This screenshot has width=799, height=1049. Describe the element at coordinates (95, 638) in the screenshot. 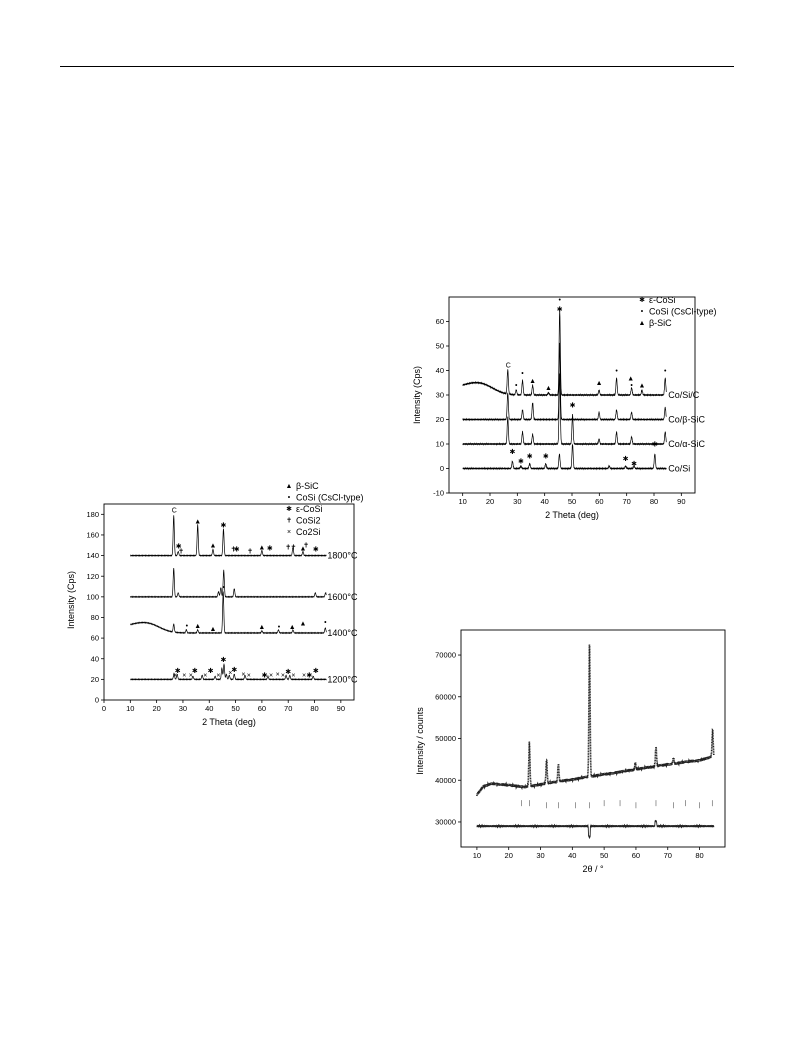

I see `fig-a-ytick-label: 60` at that location.